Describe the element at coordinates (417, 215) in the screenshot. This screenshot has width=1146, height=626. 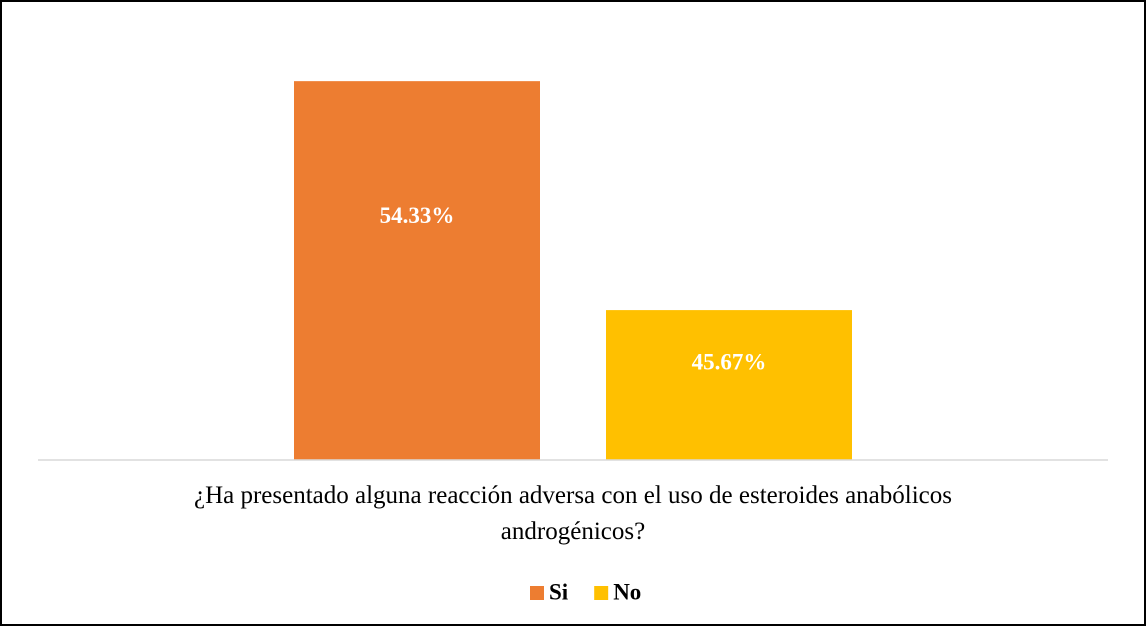
I see `data-label: 54.33%` at that location.